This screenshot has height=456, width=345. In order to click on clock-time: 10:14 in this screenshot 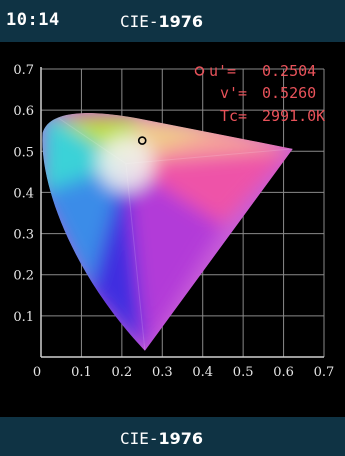, I will do `click(33, 20)`.